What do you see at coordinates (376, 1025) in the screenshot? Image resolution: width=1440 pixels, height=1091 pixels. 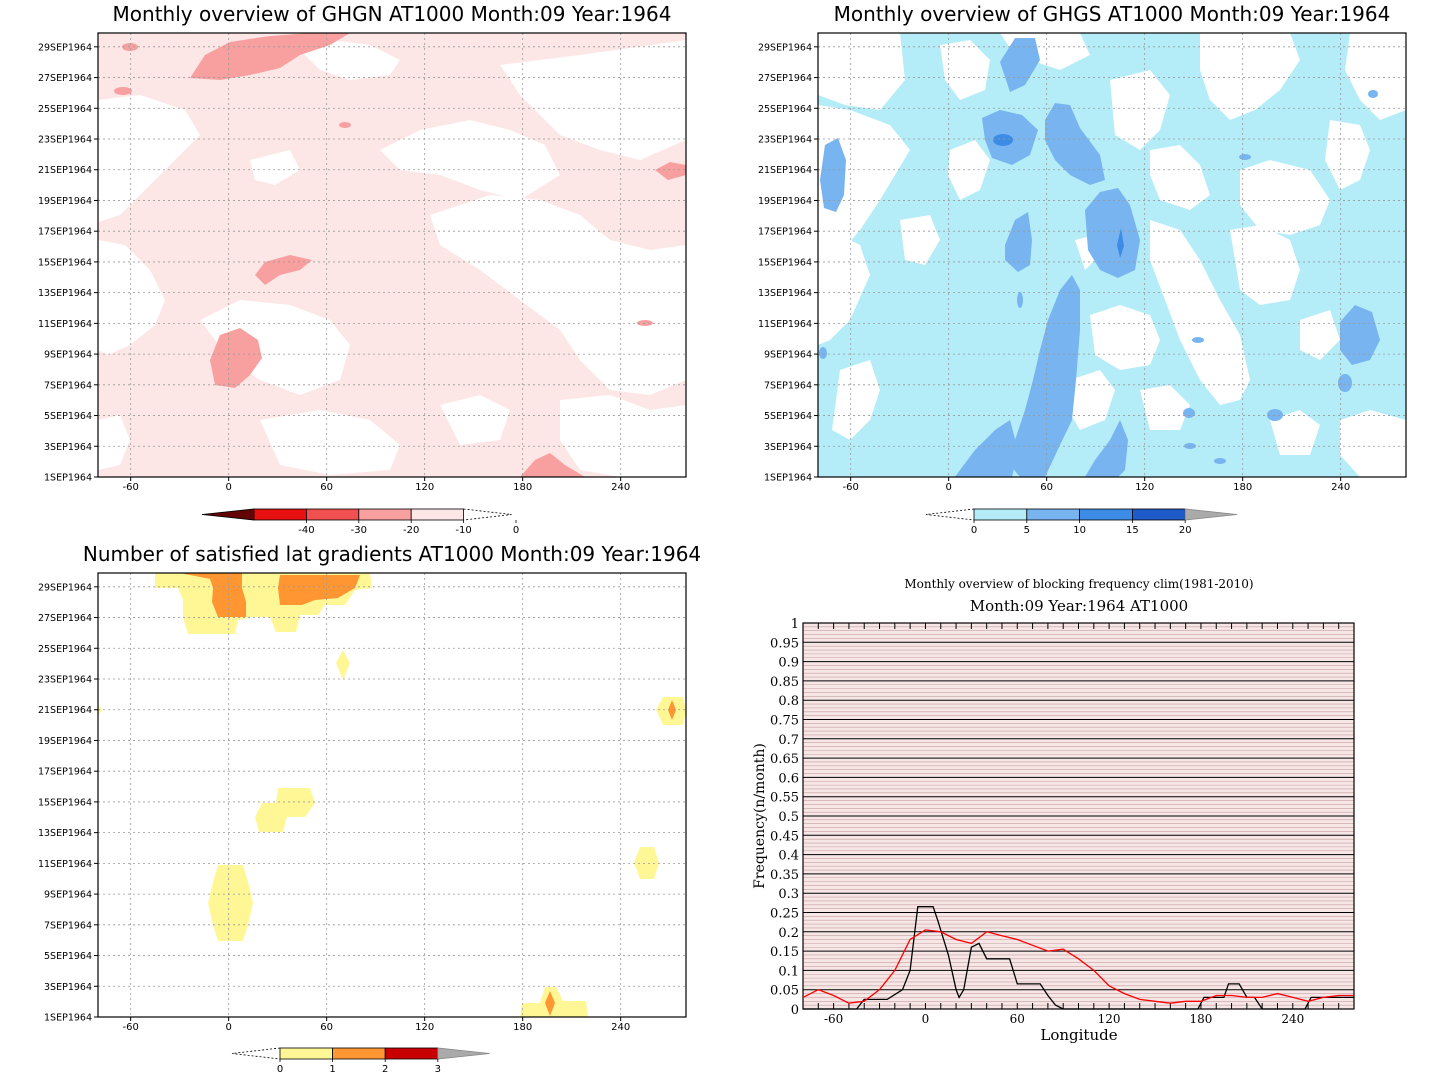 I see `lat-x-ticks: -60 0 60 120 180 240` at bounding box center [376, 1025].